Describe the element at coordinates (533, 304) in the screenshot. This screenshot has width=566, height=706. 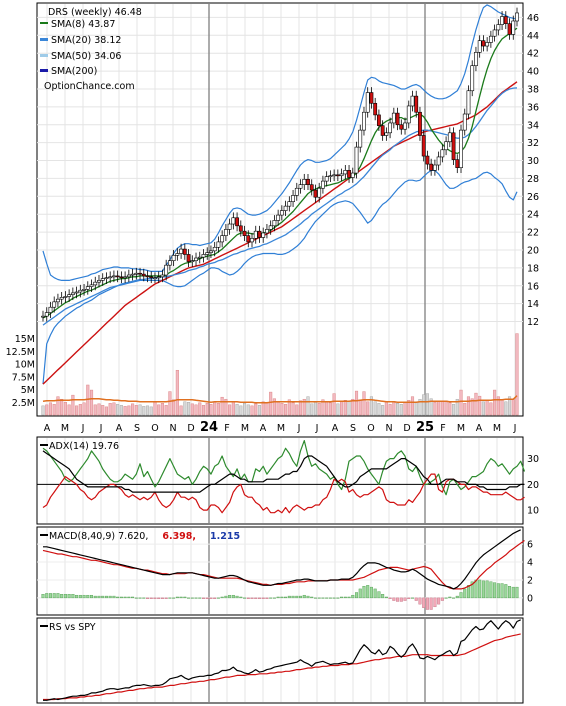
I see `price-tick-label: 14` at that location.